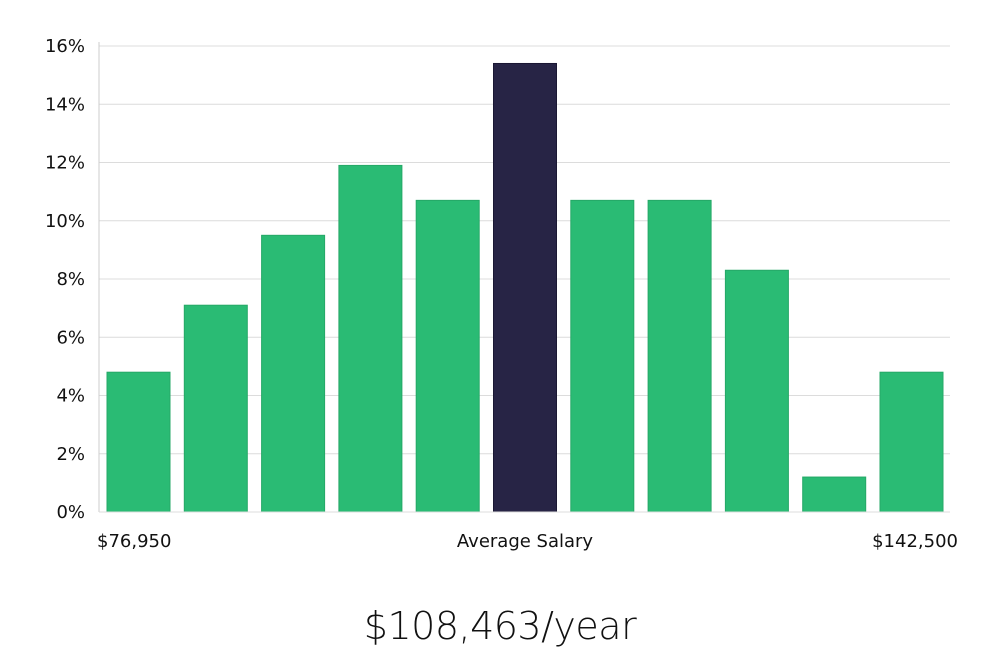 Image resolution: width=1000 pixels, height=660 pixels. I want to click on average-salary-value: $108,463/year, so click(500, 626).